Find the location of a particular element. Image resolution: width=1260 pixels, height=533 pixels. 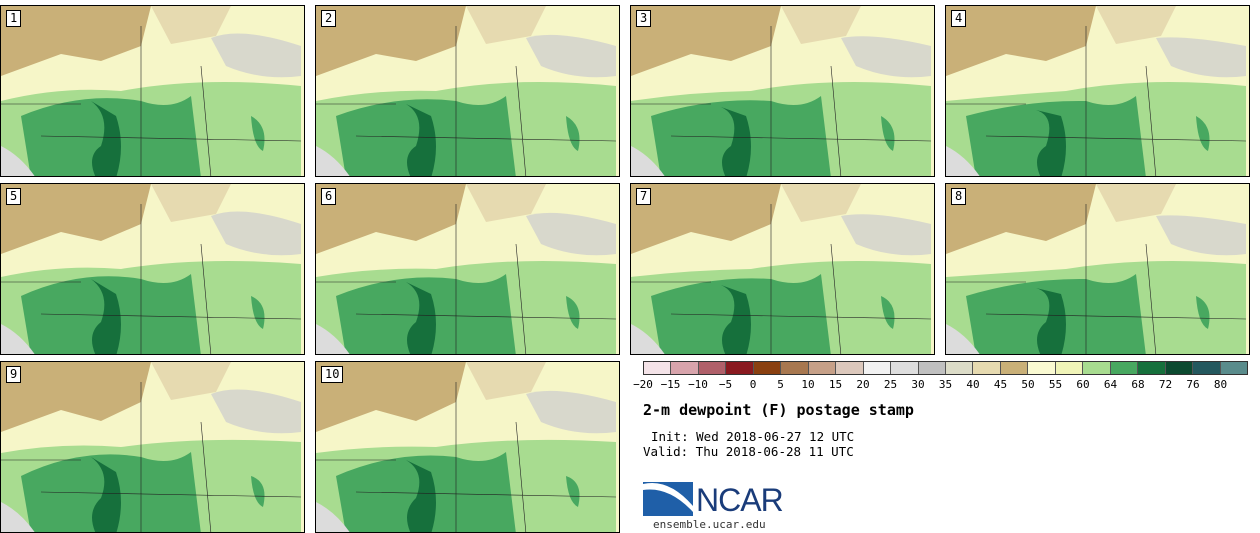

valid-time: Valid: Thu 2018-06-28 11 UTC is located at coordinates (748, 451).